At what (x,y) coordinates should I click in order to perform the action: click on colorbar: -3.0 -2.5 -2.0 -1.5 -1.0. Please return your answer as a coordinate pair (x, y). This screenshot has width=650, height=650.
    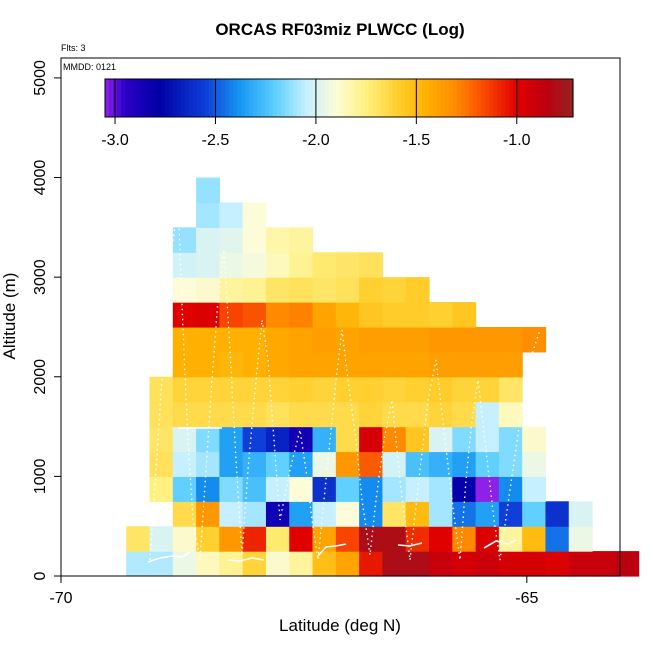
    Looking at the image, I should click on (337, 113).